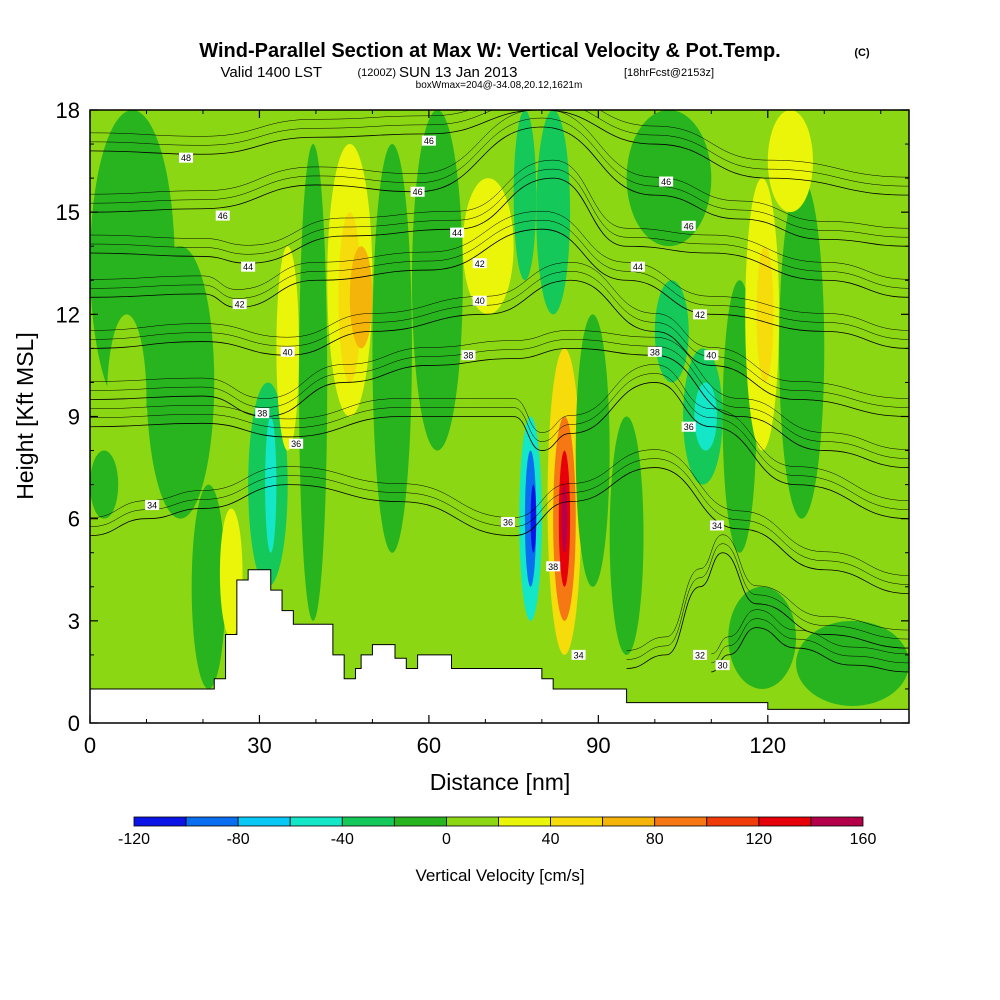 Image resolution: width=1000 pixels, height=1000 pixels. Describe the element at coordinates (759, 839) in the screenshot. I see `colorbar-tick-label: 120` at that location.